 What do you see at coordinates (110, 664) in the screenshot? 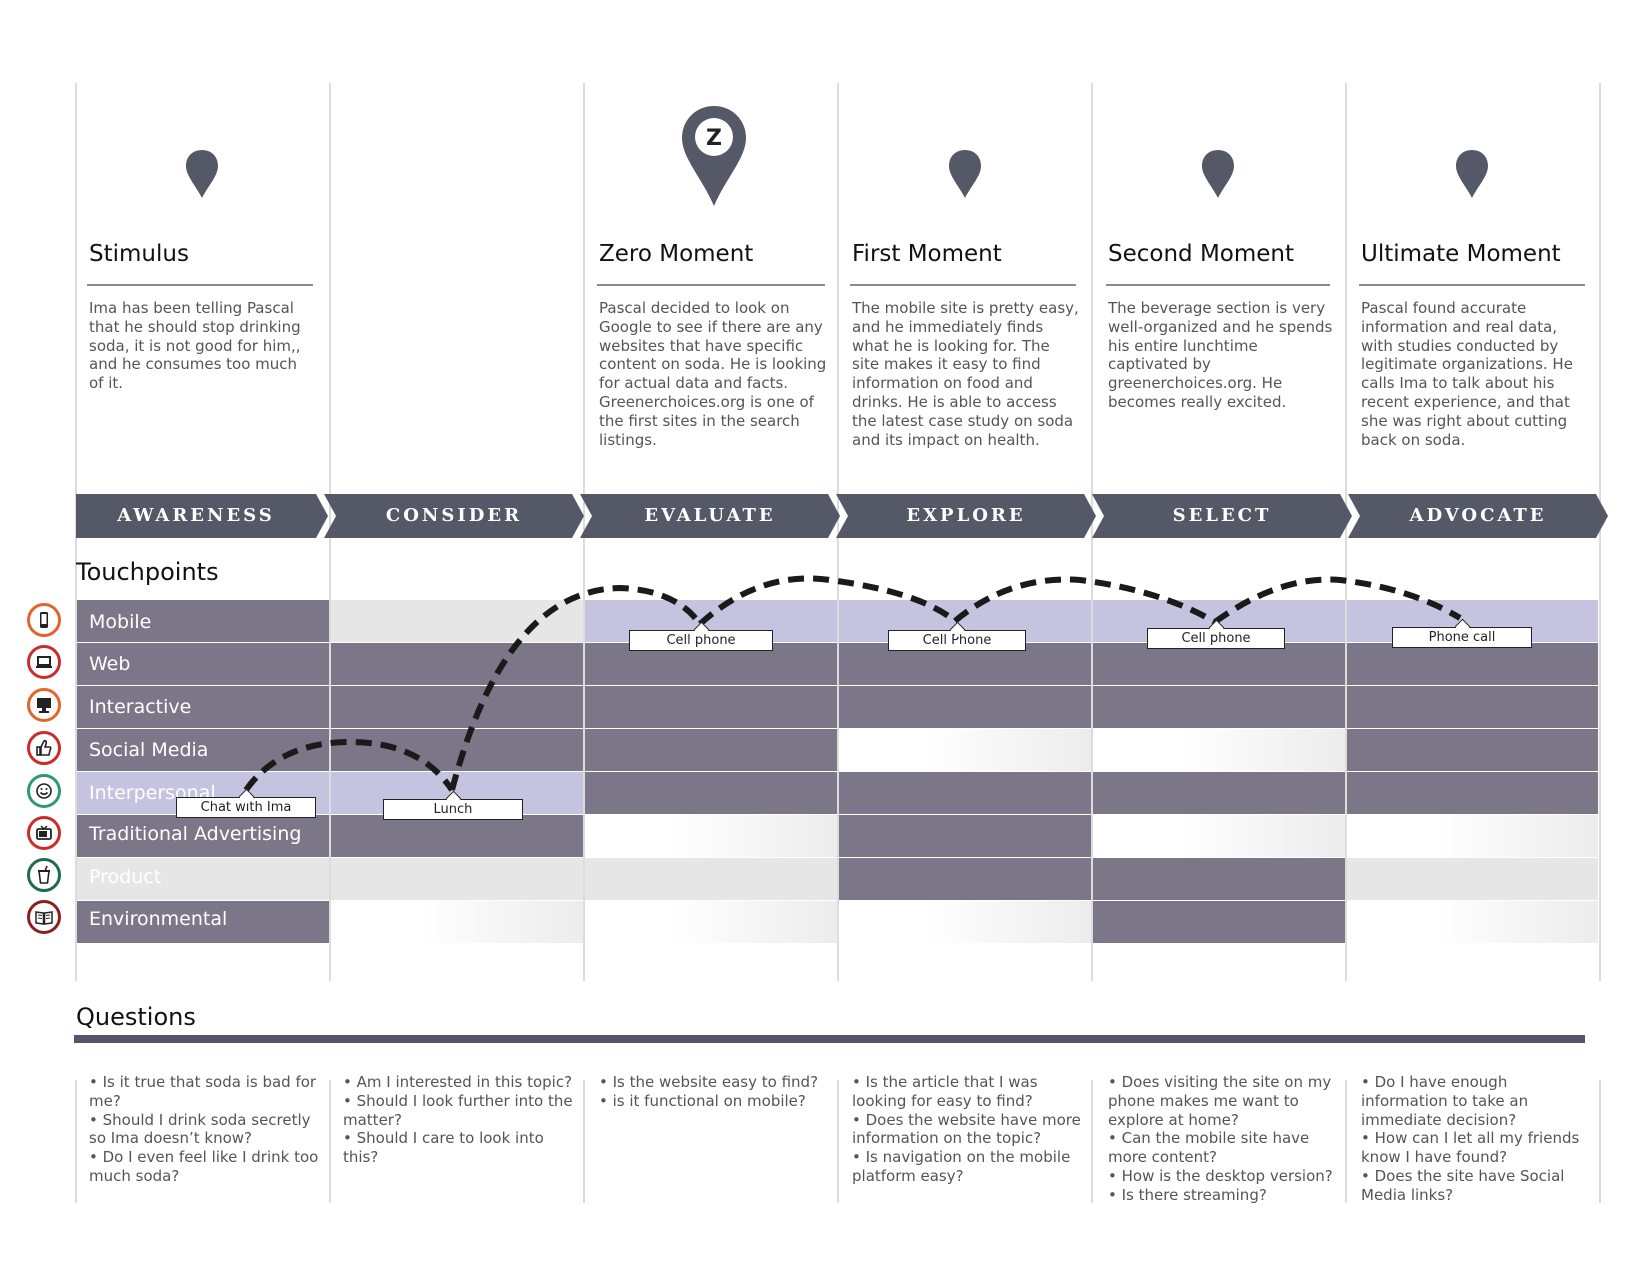
I see `row-label-web: Web` at bounding box center [110, 664].